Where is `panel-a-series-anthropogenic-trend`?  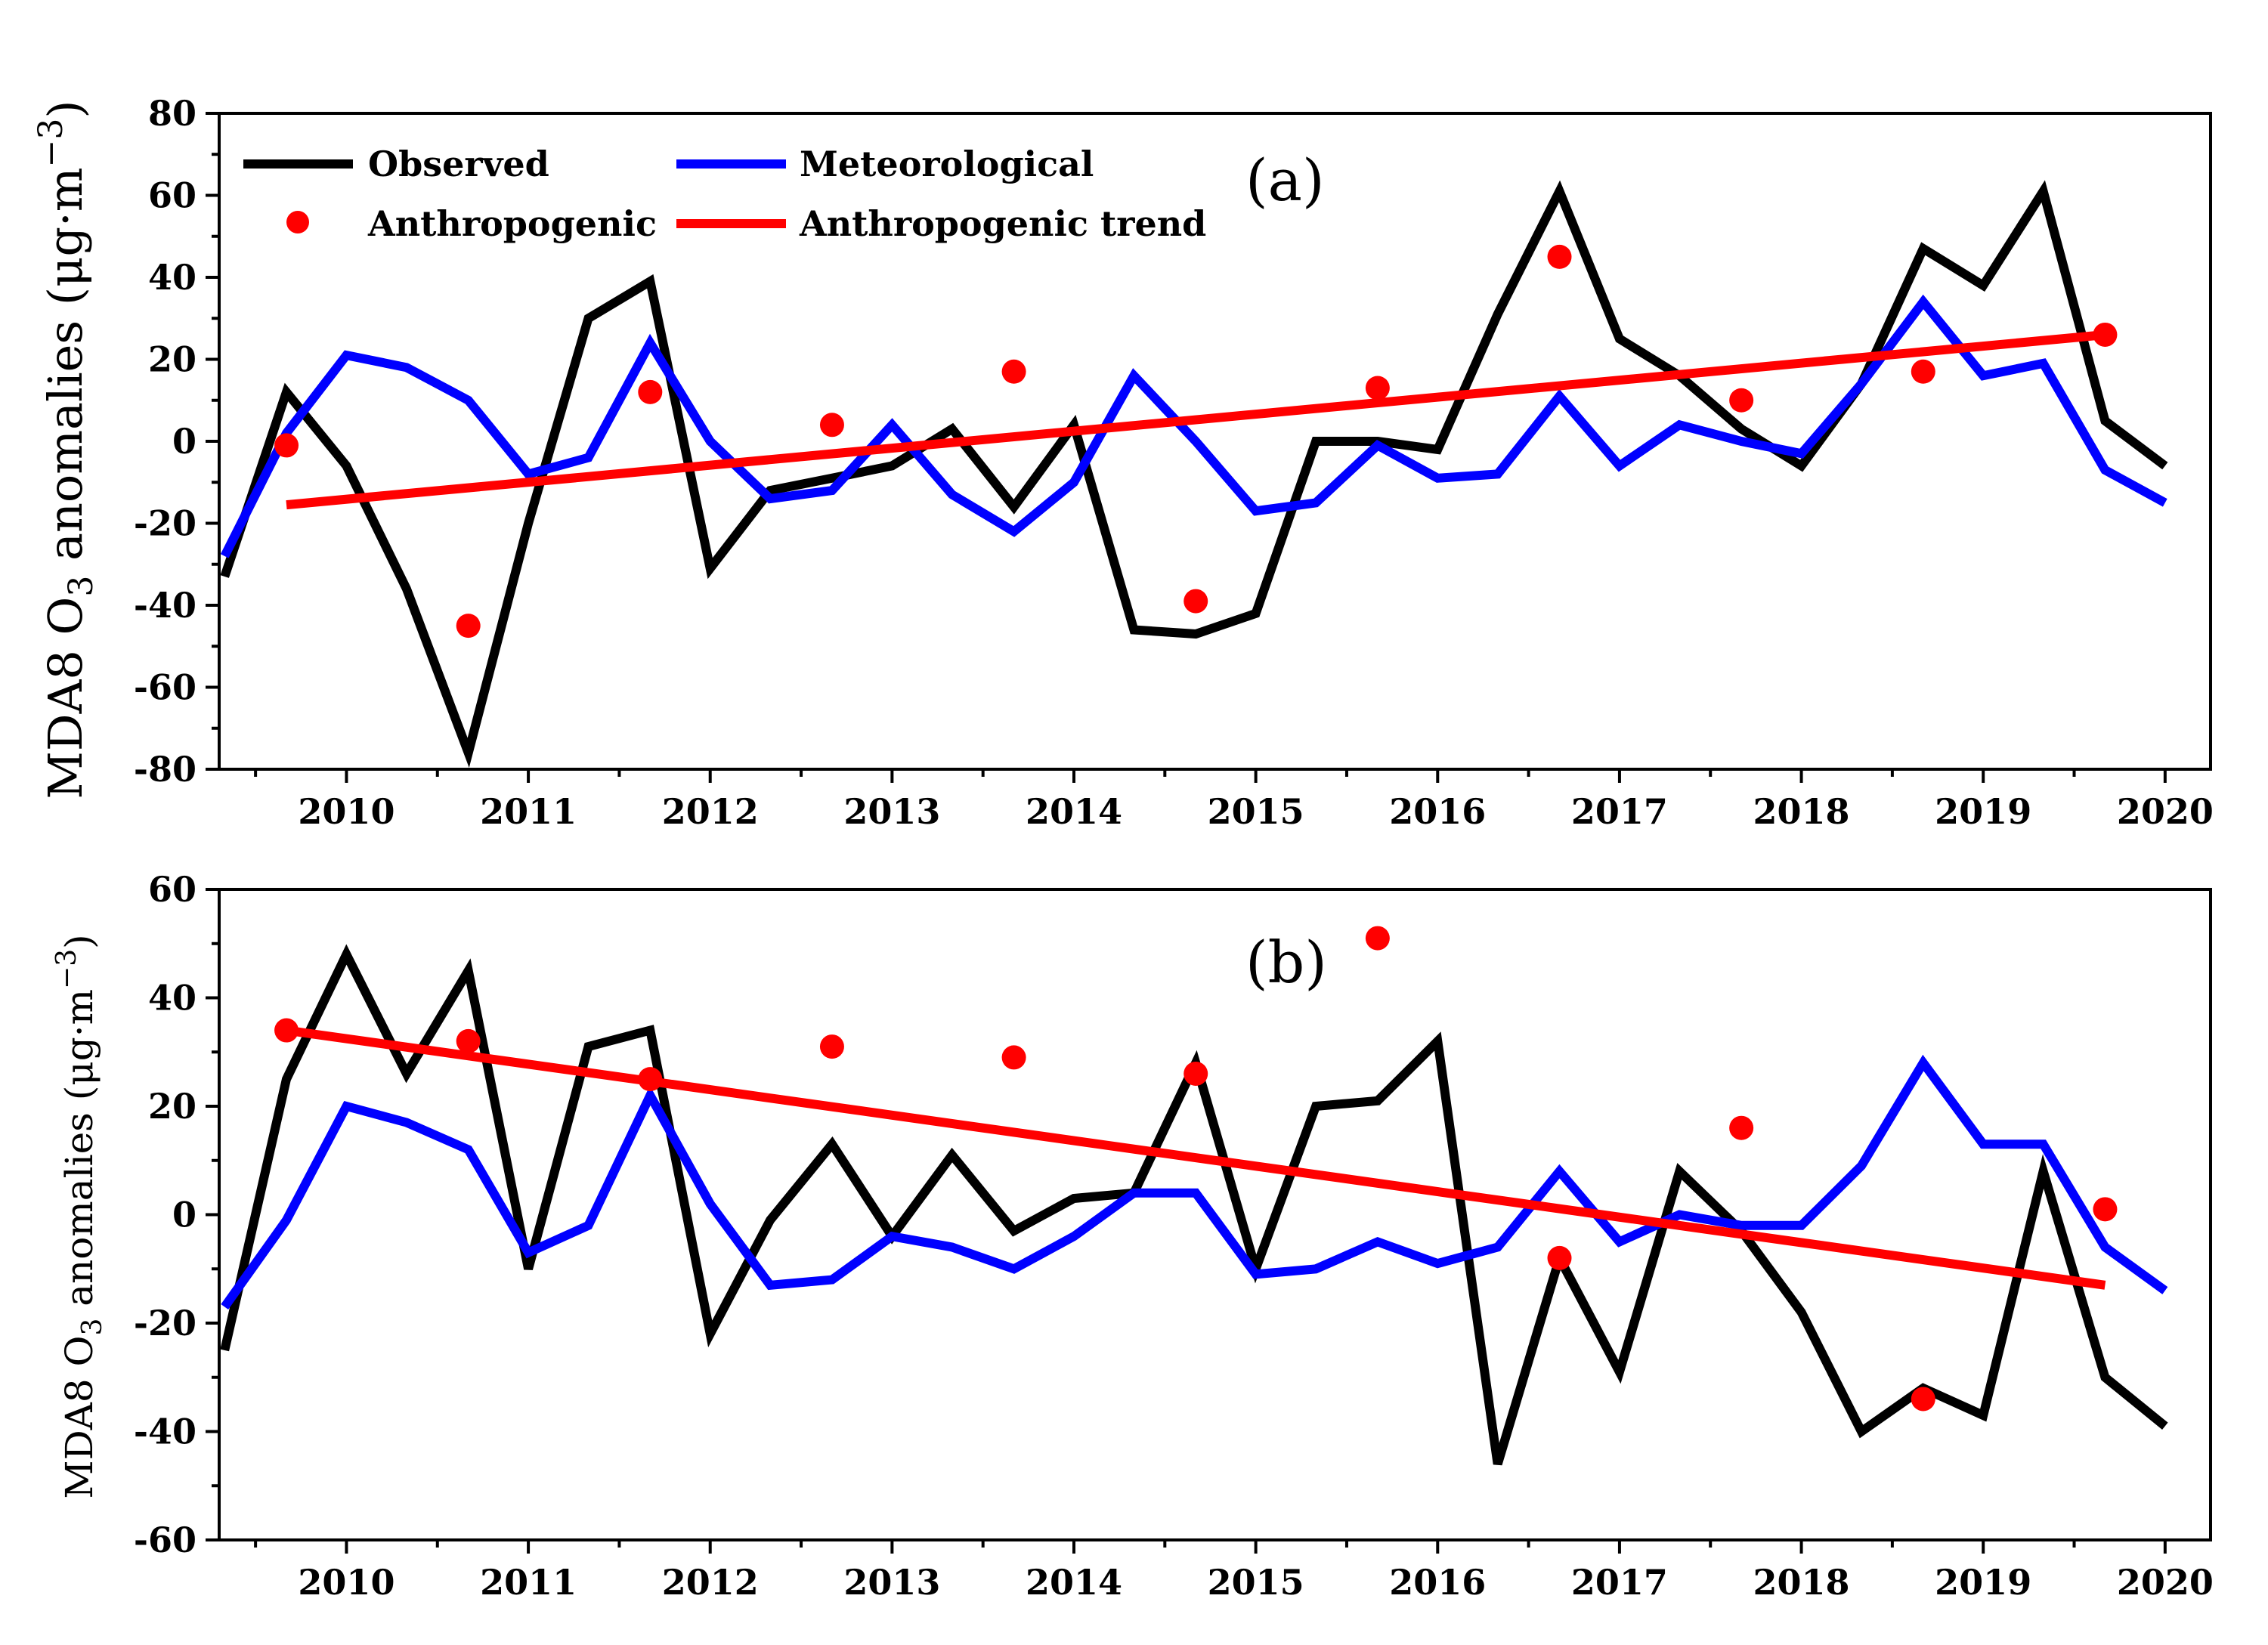
panel-a-series-anthropogenic-trend is located at coordinates (1196, 420).